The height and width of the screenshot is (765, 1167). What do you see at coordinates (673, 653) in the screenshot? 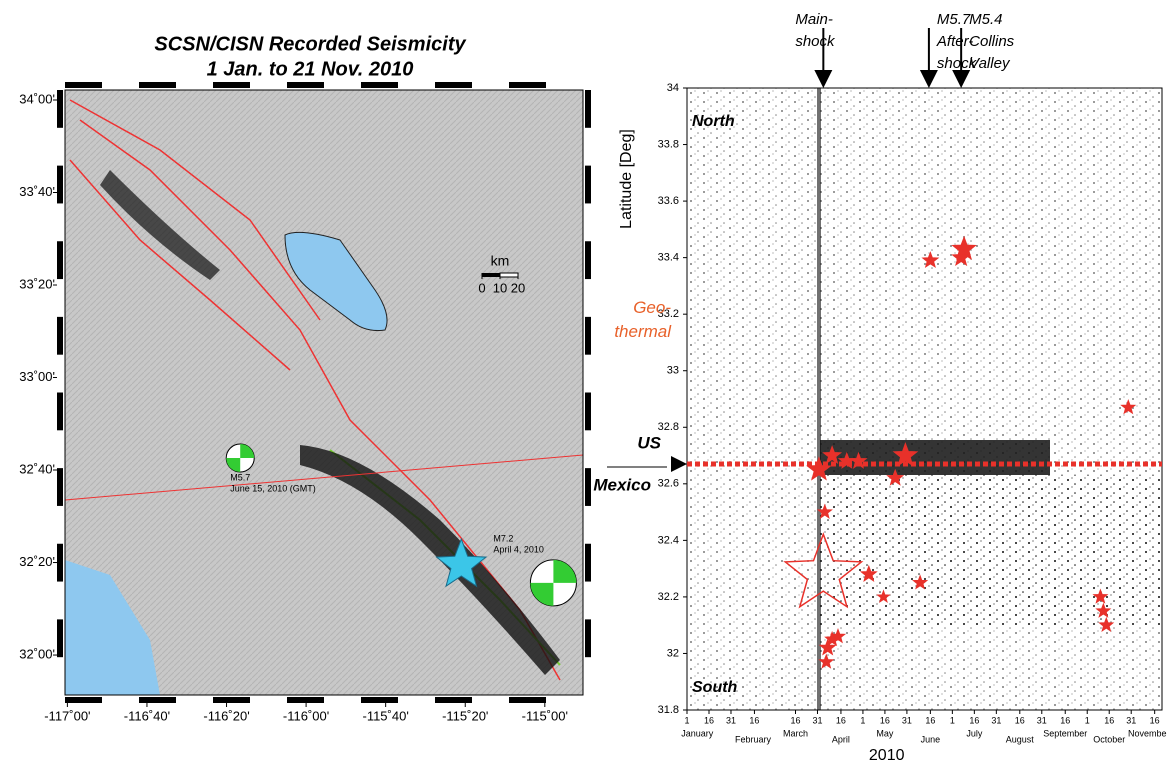
I see `y-tick-label: 32` at bounding box center [673, 653].